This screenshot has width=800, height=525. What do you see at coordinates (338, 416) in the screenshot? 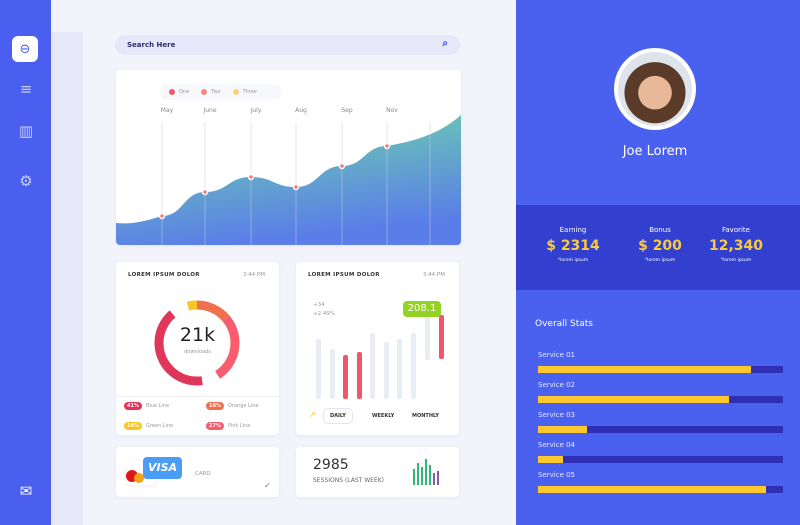
I see `tab-daily: DAILY` at bounding box center [338, 416].